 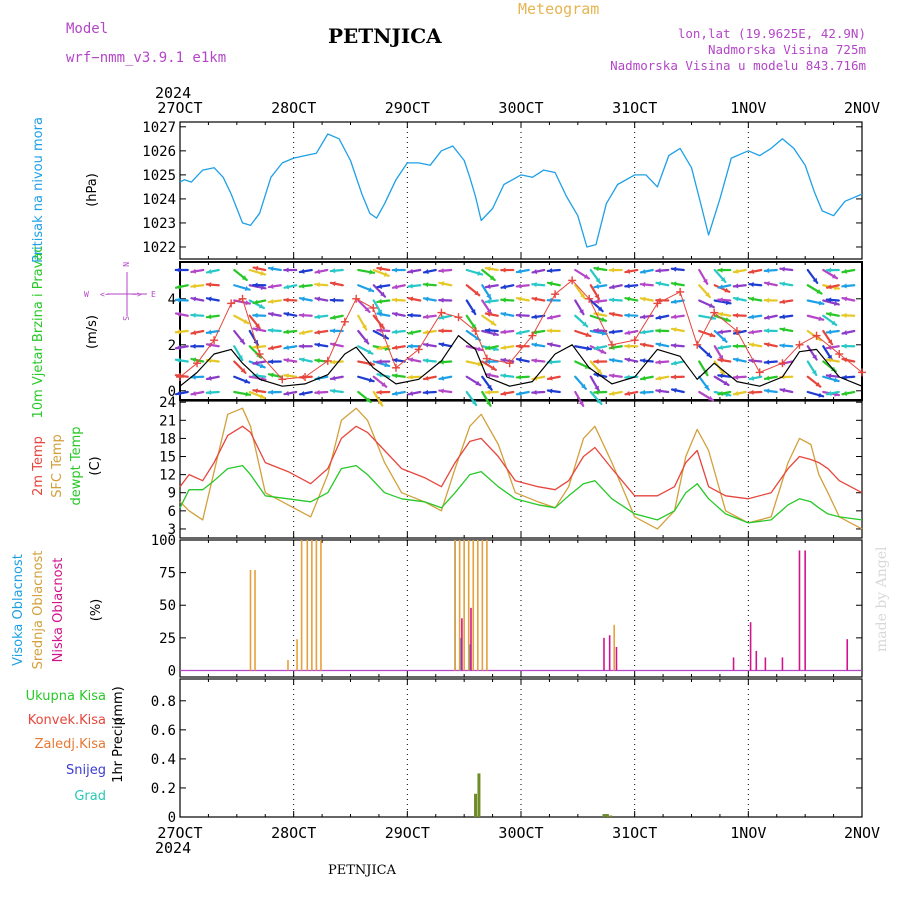 What do you see at coordinates (862, 833) in the screenshot?
I see `date-label-bottom: 2NOV` at bounding box center [862, 833].